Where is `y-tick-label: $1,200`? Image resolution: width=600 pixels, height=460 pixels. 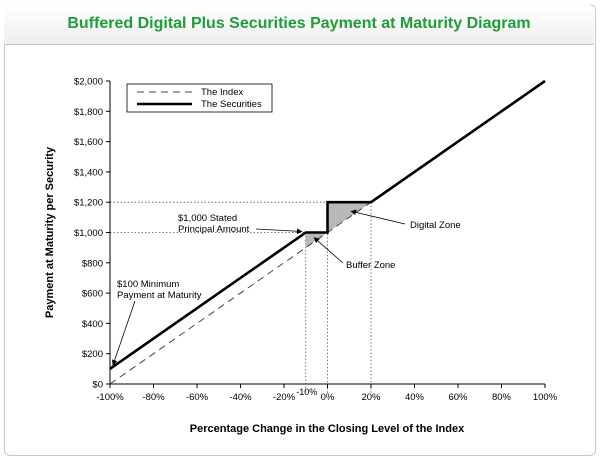
y-tick-label: $1,200 is located at coordinates (88, 203).